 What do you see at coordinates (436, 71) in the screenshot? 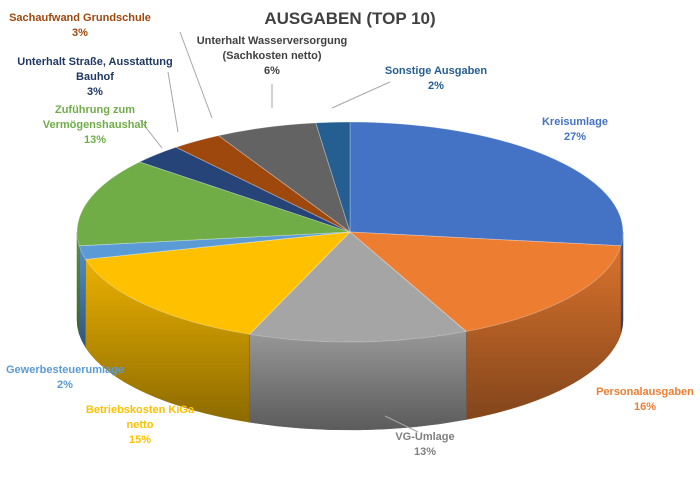
I see `data-label-text: Sonstige Ausgaben` at bounding box center [436, 71].